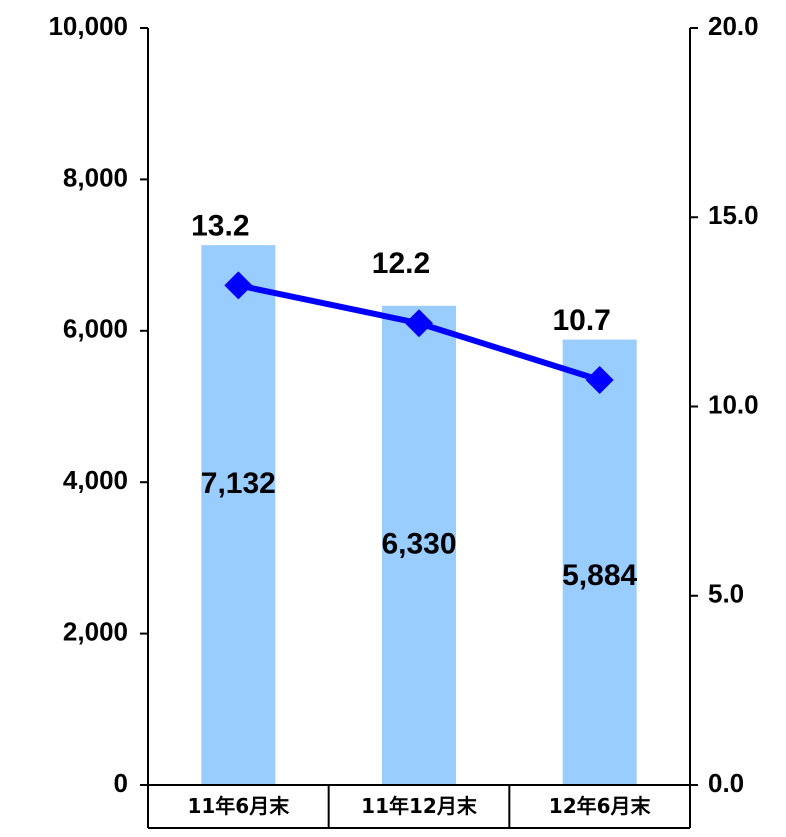  I want to click on left-axis-tick-label: 0, so click(121, 783).